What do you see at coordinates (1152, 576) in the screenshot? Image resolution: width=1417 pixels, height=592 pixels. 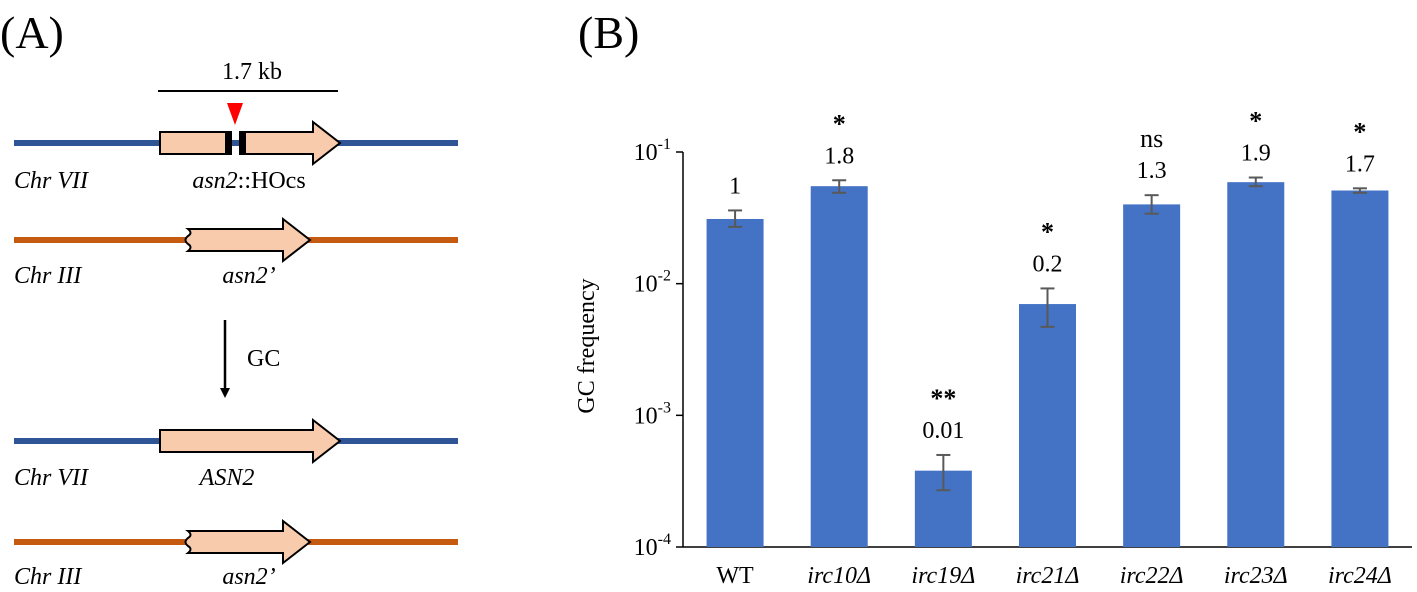 I see `x-tick-label: irc22Δ` at bounding box center [1152, 576].